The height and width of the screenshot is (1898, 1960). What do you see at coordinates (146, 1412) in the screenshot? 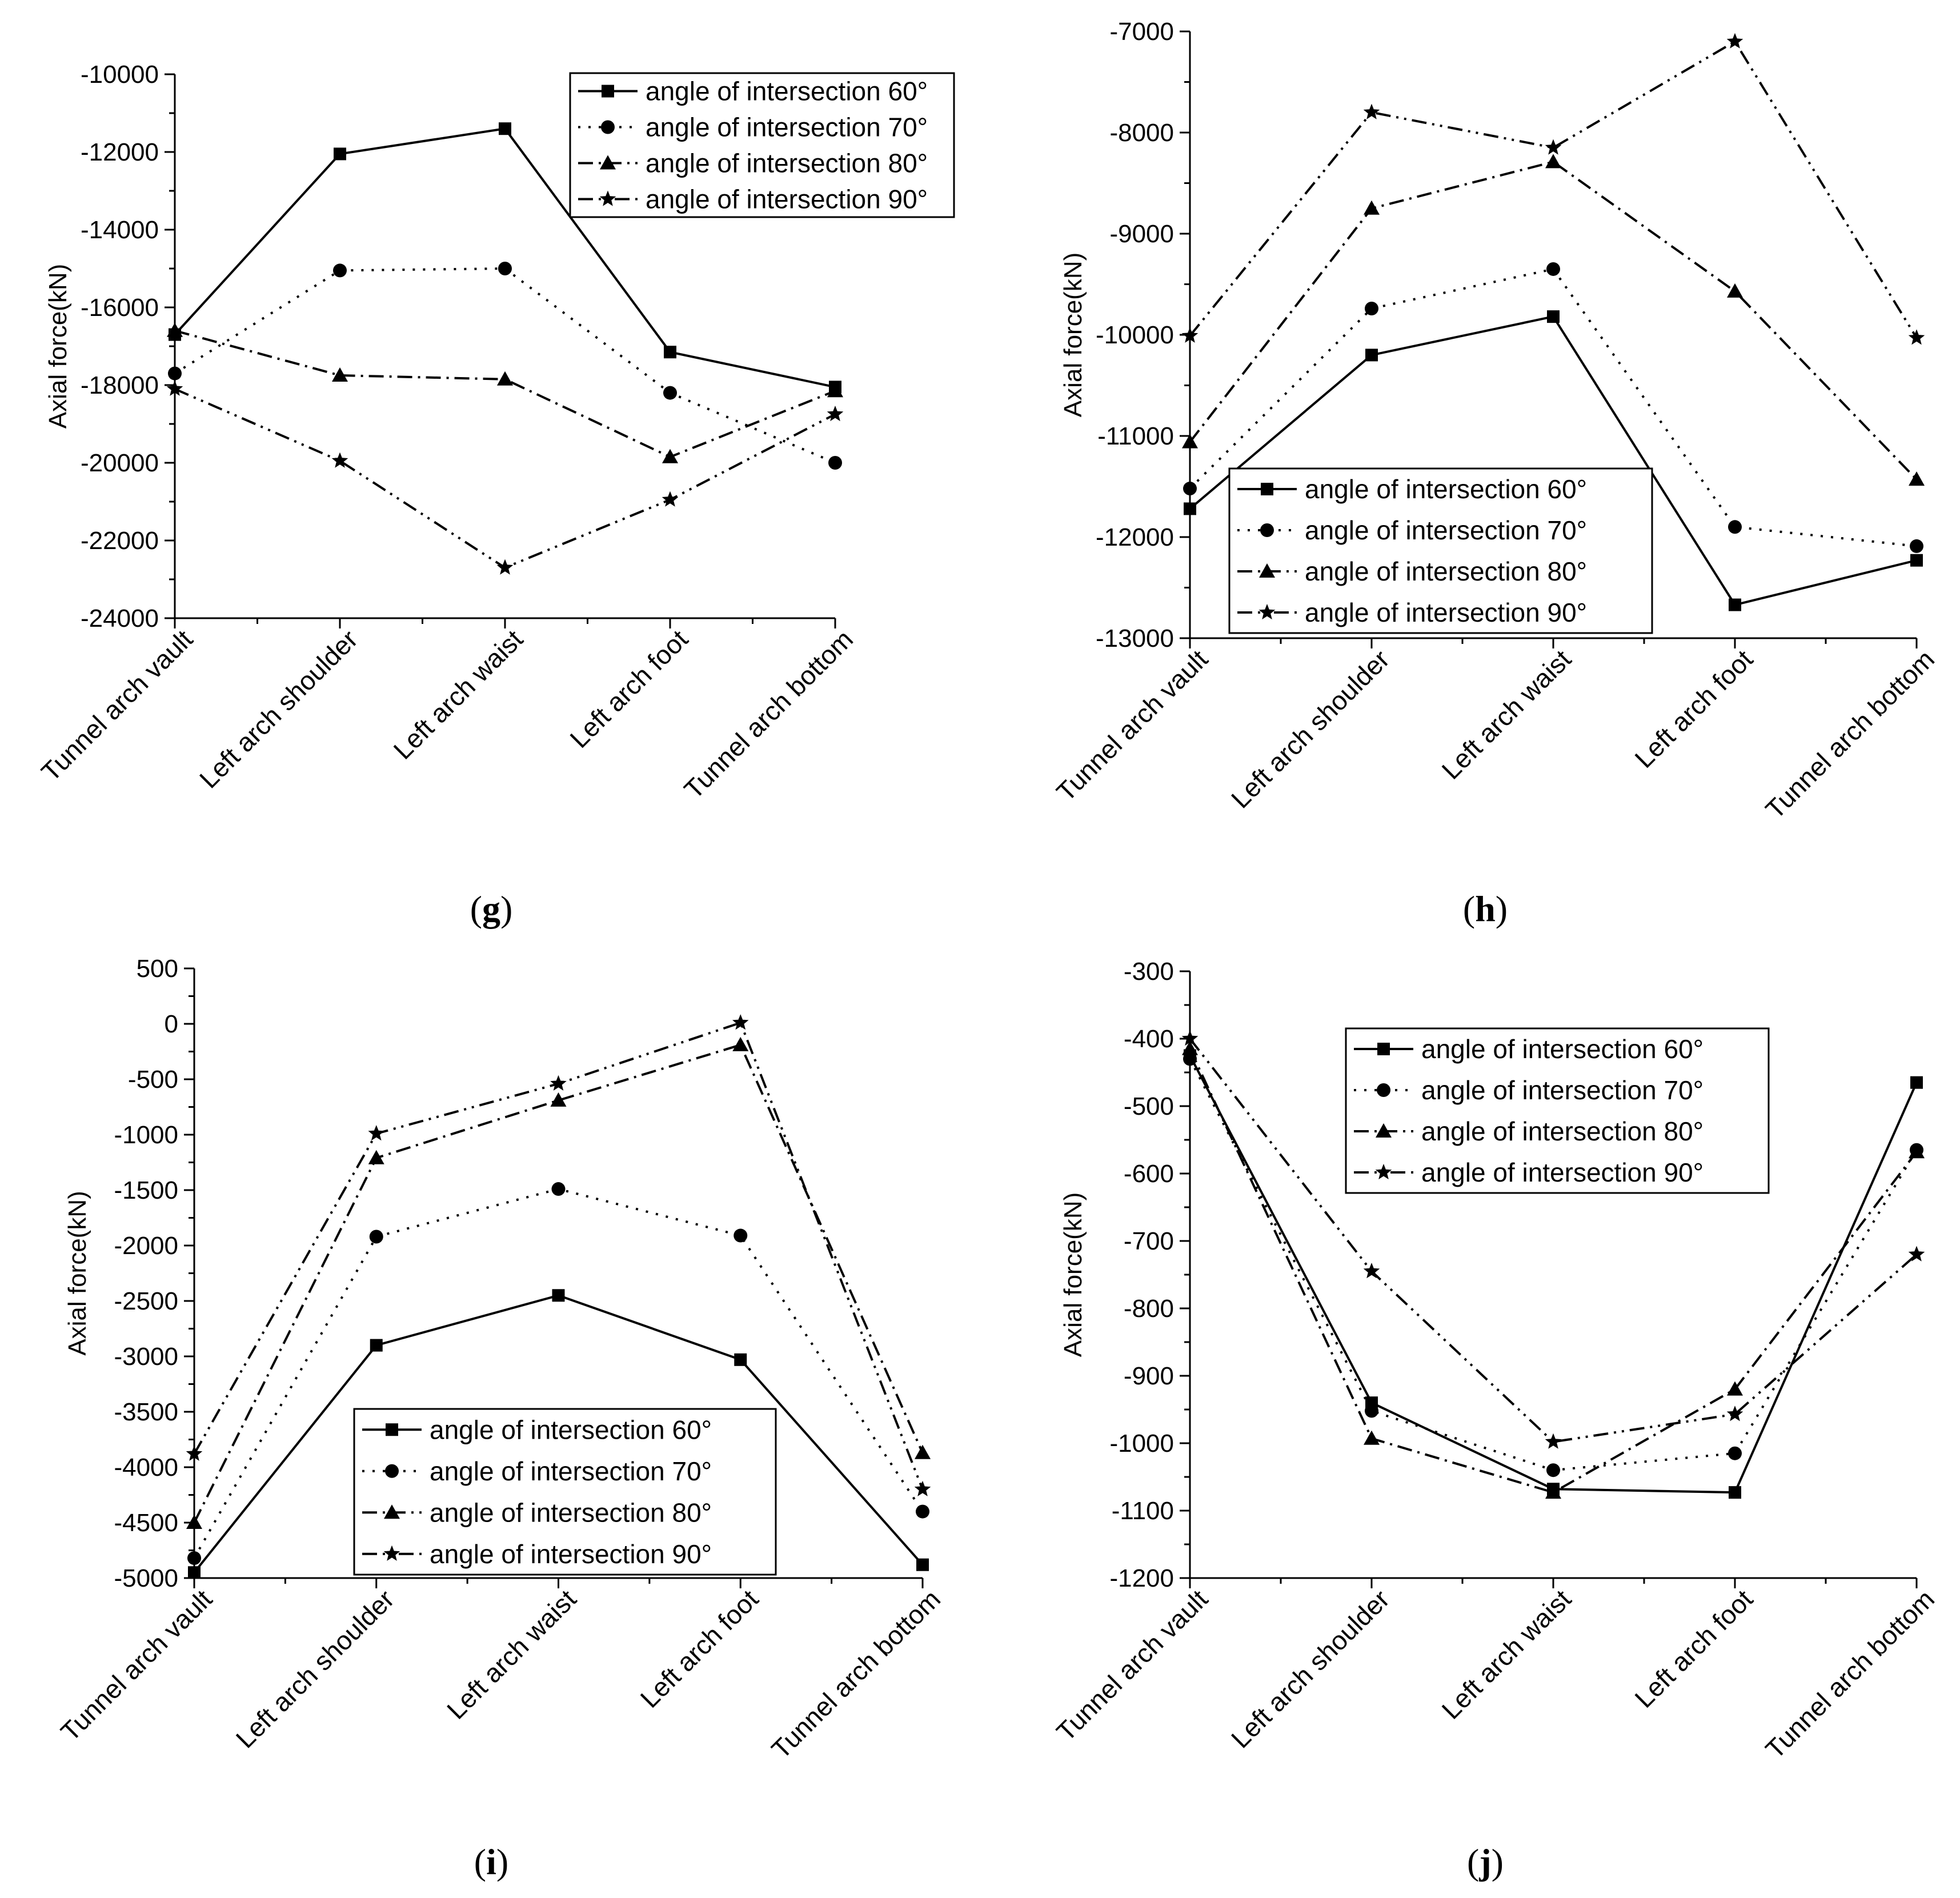
I see `y-tick-label: -3500` at bounding box center [146, 1412].